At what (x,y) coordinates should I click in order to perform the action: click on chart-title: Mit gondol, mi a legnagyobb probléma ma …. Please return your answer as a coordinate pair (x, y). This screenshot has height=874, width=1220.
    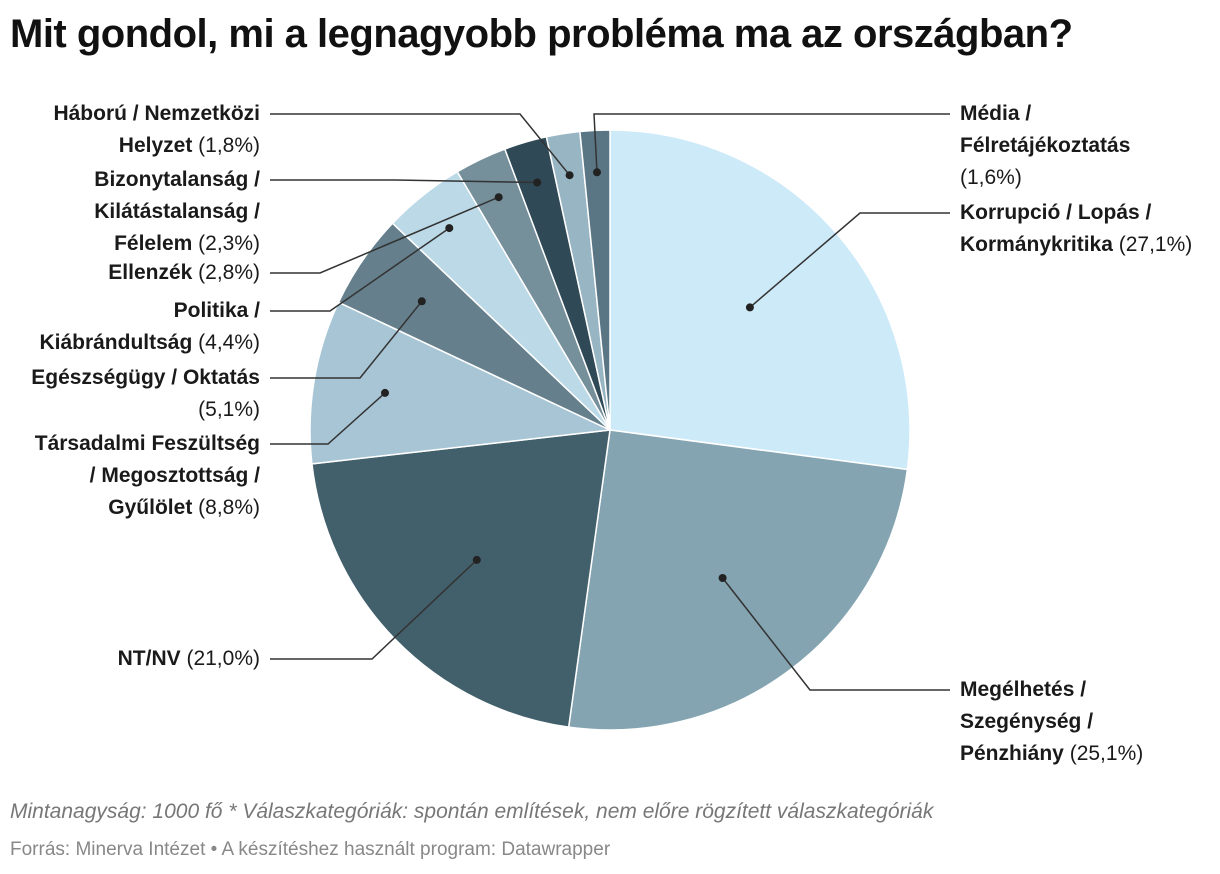
    Looking at the image, I should click on (541, 34).